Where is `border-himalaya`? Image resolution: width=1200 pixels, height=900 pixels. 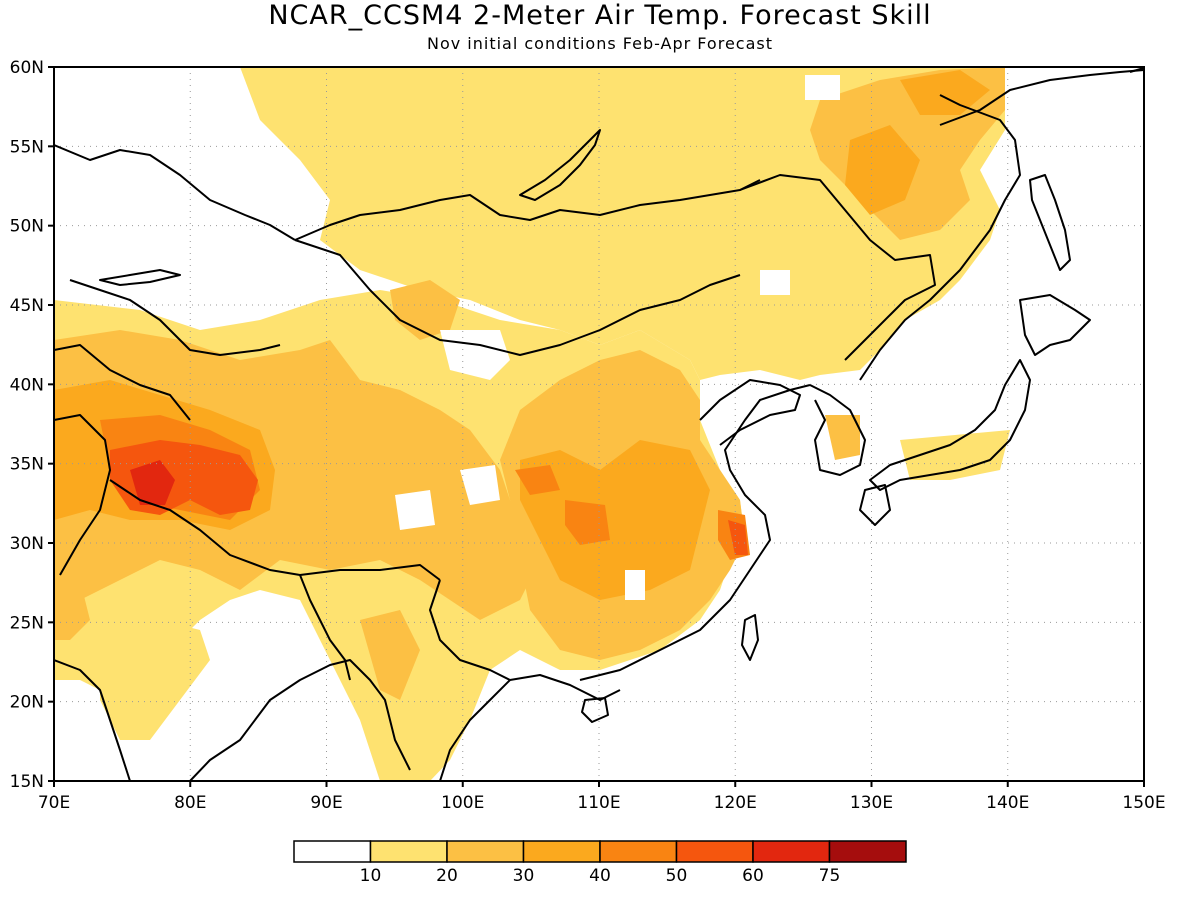
border-himalaya is located at coordinates (275, 530).